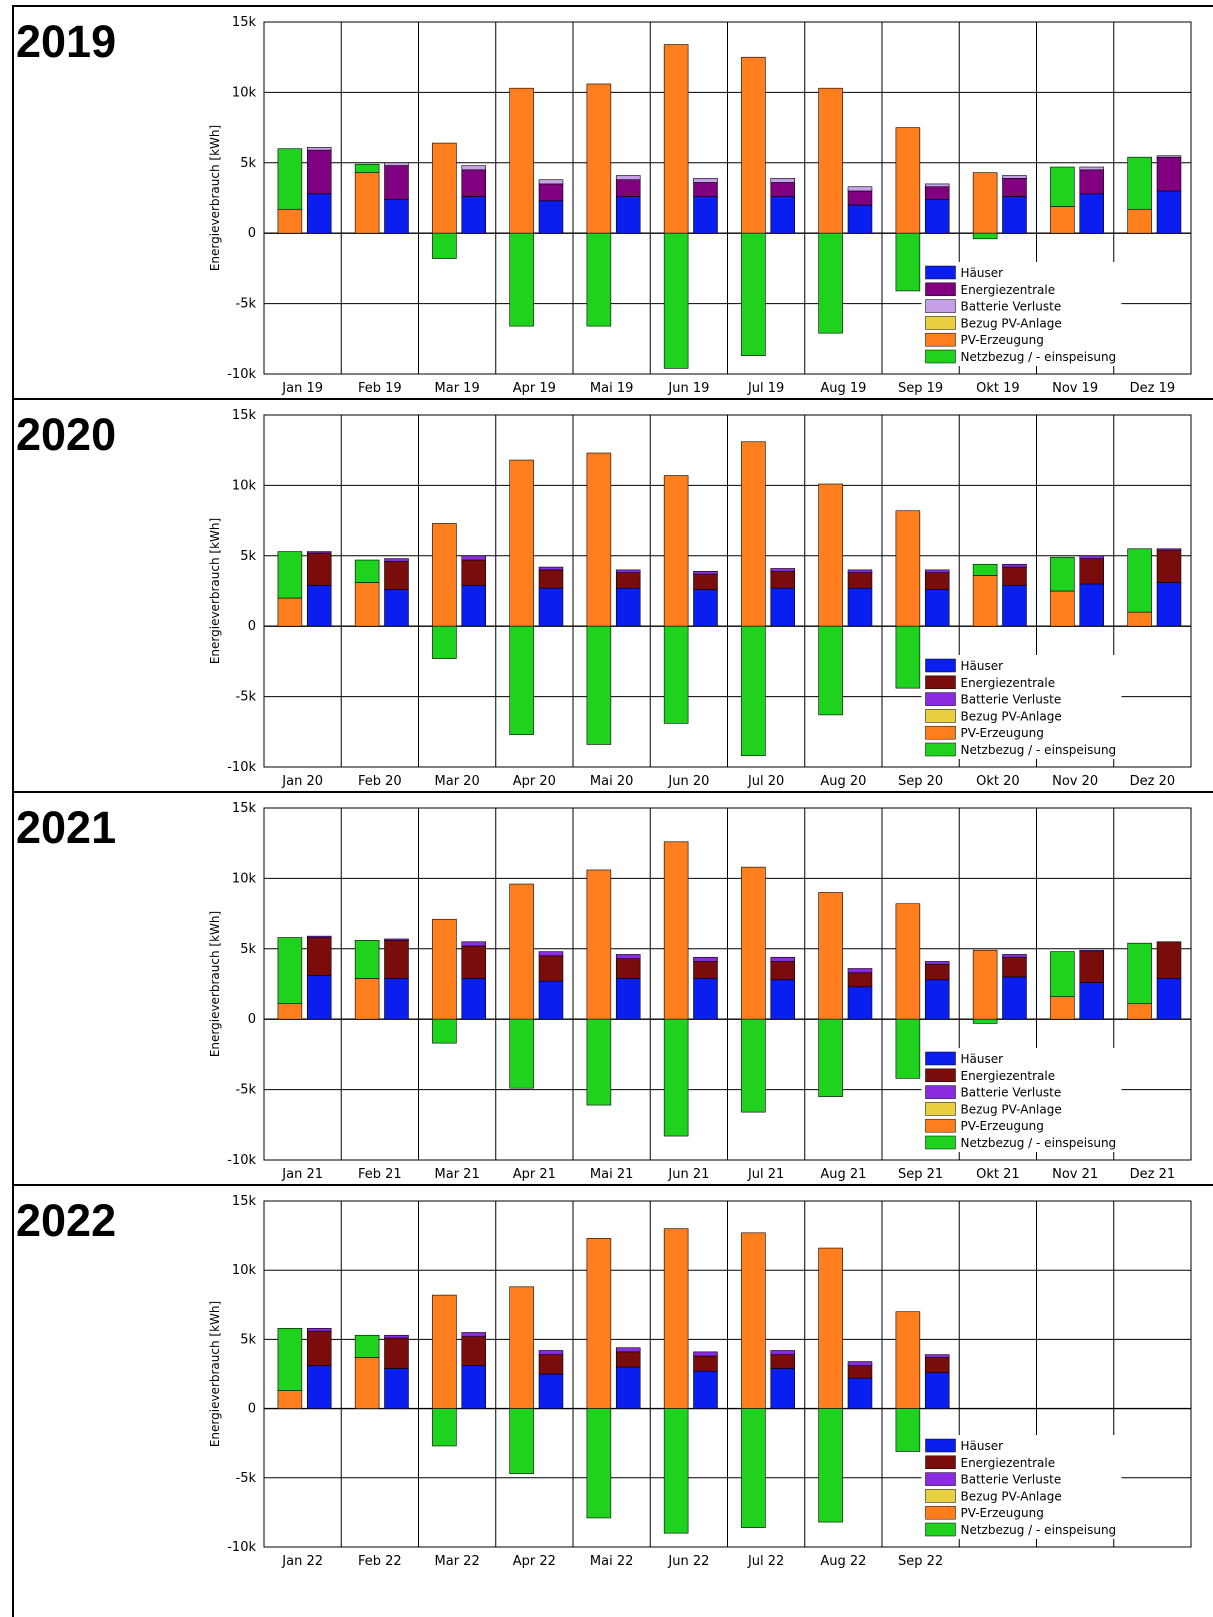 Image resolution: width=1213 pixels, height=1617 pixels. What do you see at coordinates (1075, 1174) in the screenshot?
I see `x-tick-label: Nov 21` at bounding box center [1075, 1174].